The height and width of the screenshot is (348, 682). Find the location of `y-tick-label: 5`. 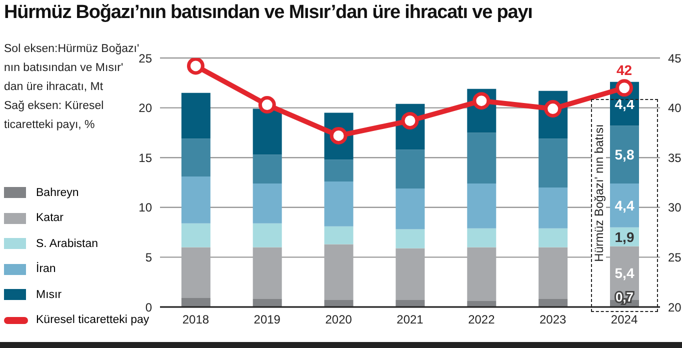

y-tick-label: 5 is located at coordinates (148, 257).